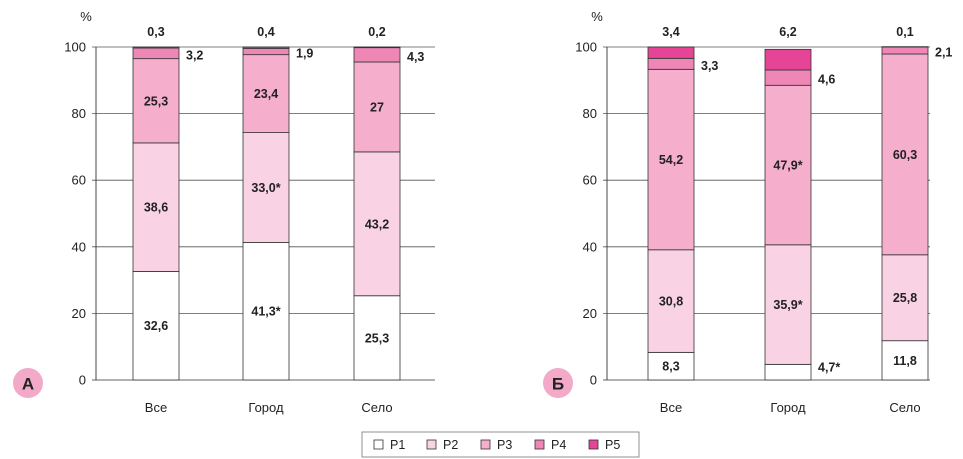  Describe the element at coordinates (787, 32) in the screenshot. I see `data-label: 6,2` at that location.